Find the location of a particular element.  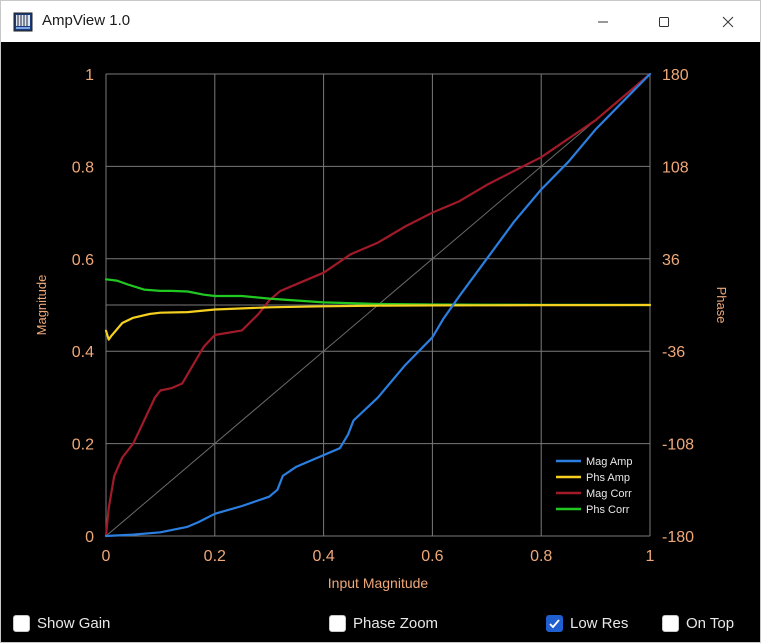

y-tick-label: 0.8 is located at coordinates (83, 167).